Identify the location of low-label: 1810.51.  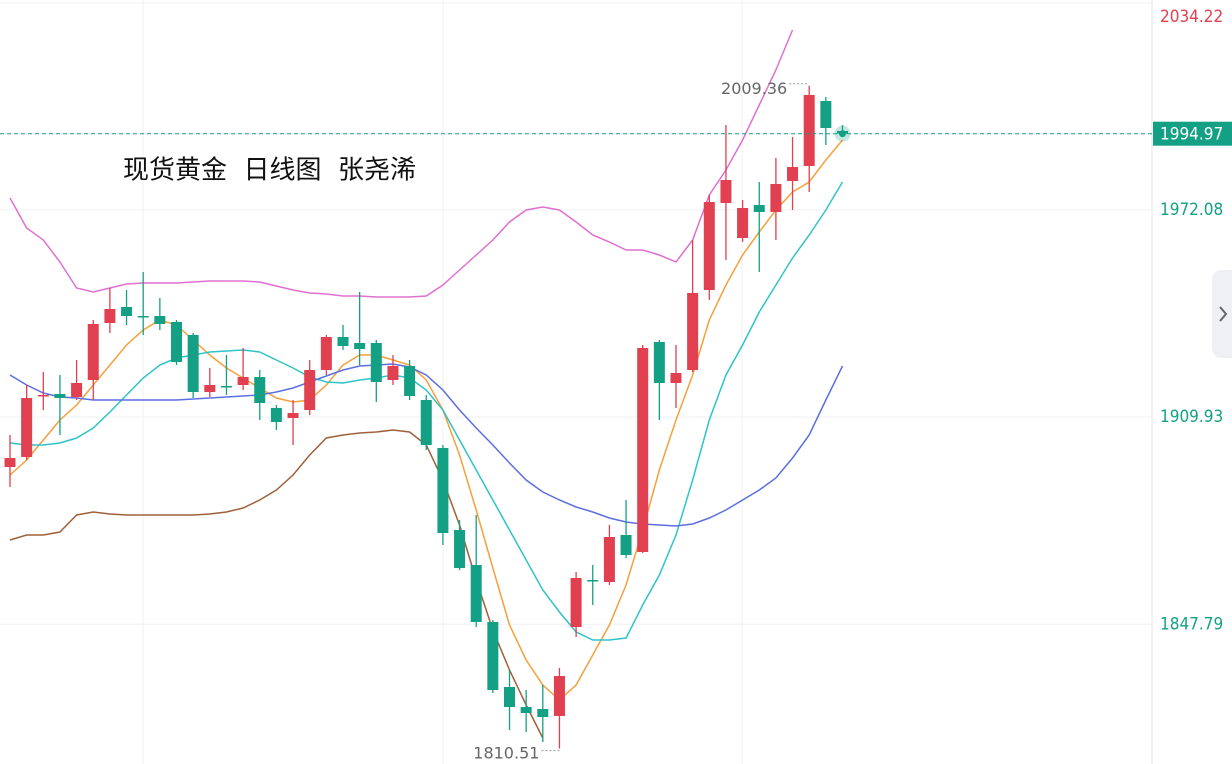
(506, 753).